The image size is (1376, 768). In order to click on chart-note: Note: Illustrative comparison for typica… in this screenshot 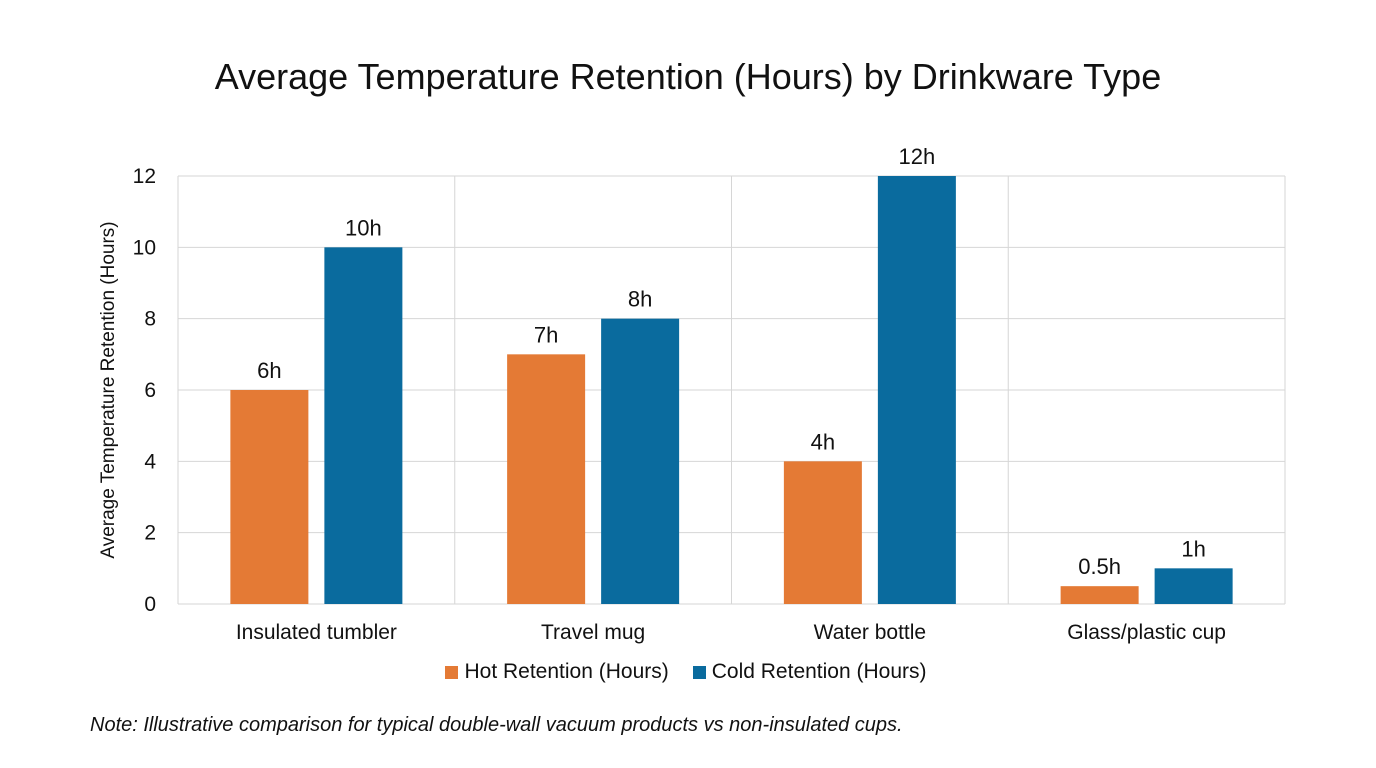, I will do `click(496, 725)`.